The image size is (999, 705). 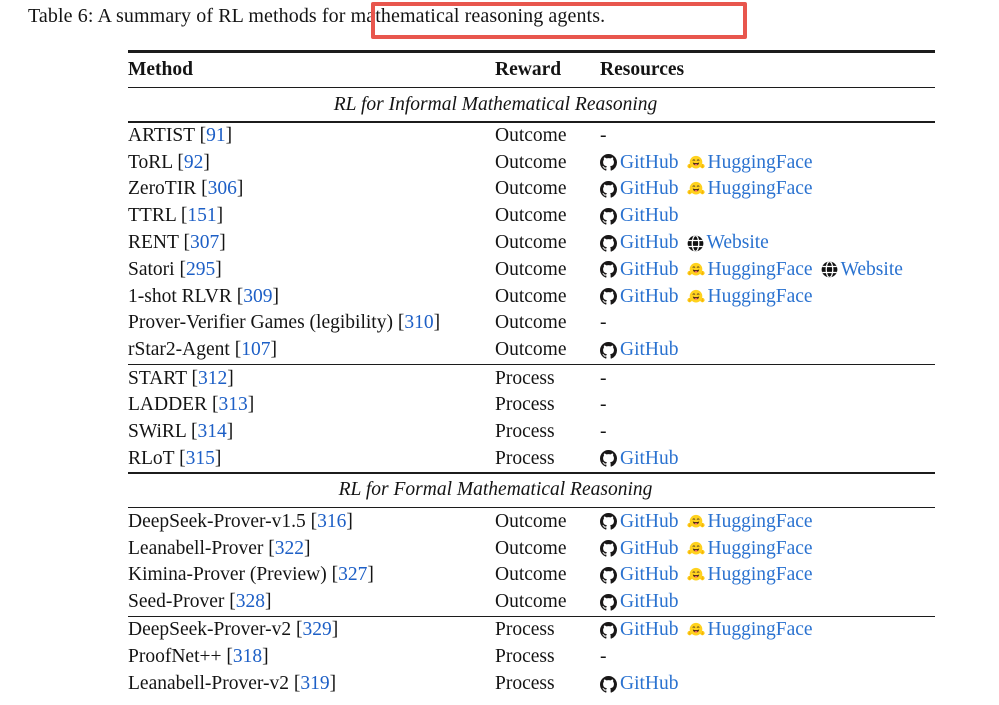 What do you see at coordinates (263, 323) in the screenshot?
I see `method-name: Prover-Verifier Games (legibility)` at bounding box center [263, 323].